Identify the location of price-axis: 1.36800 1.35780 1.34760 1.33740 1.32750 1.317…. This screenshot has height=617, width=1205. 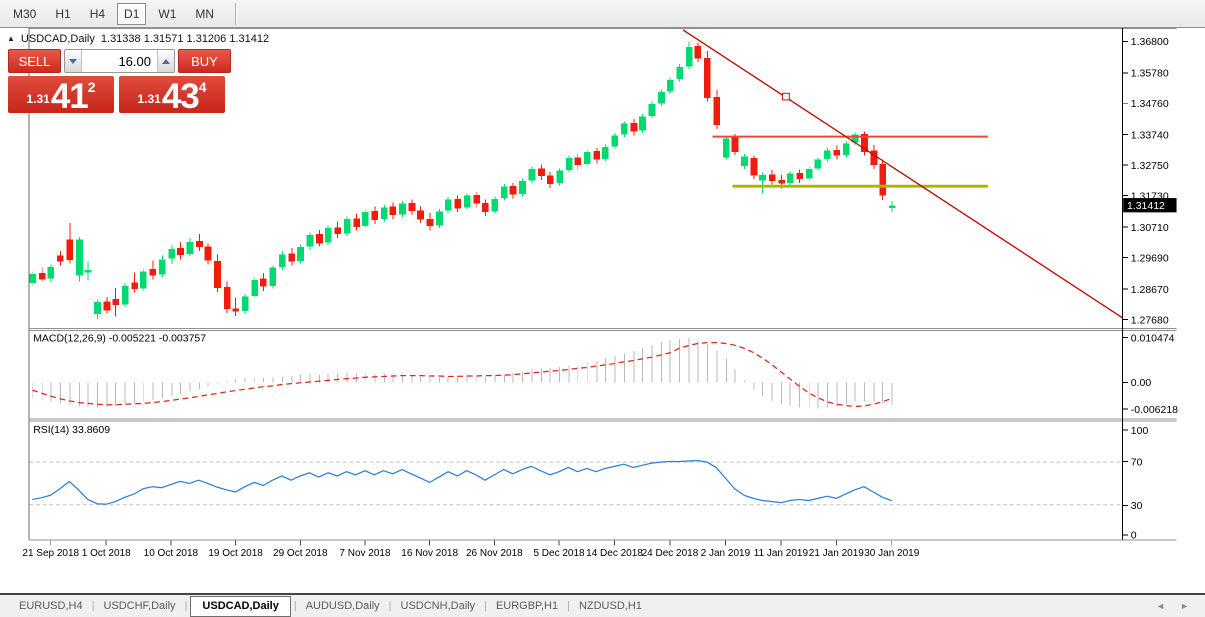
(1150, 181).